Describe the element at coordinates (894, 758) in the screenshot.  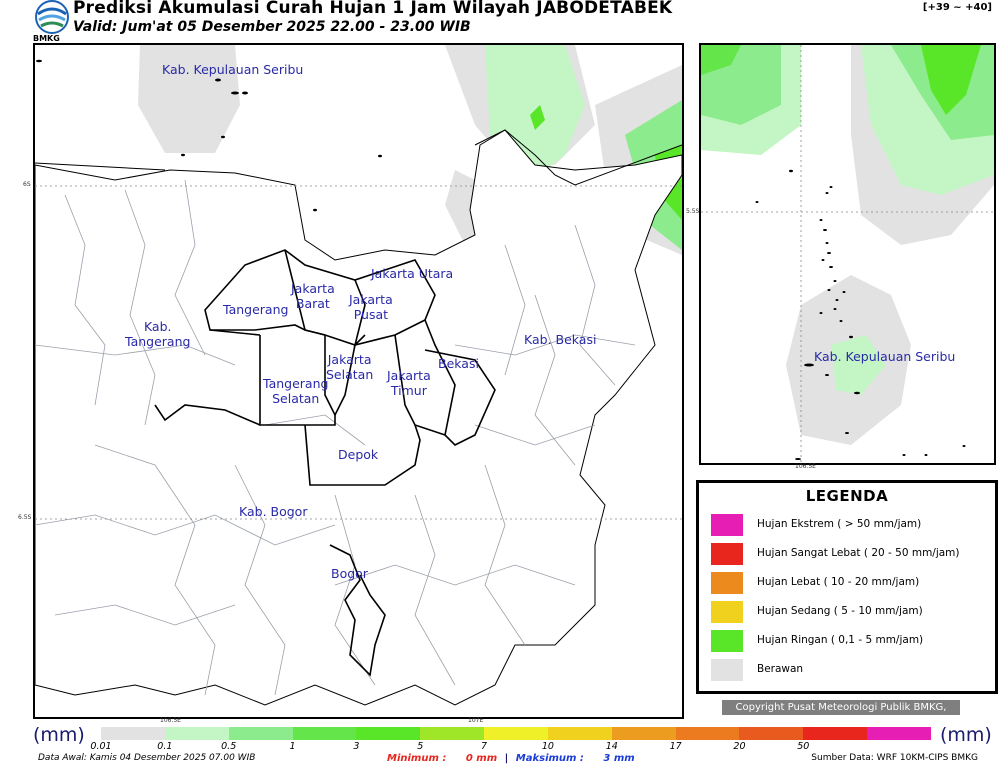
I see `data-source: Sumber Data: WRF 10KM-CIPS BMKG` at that location.